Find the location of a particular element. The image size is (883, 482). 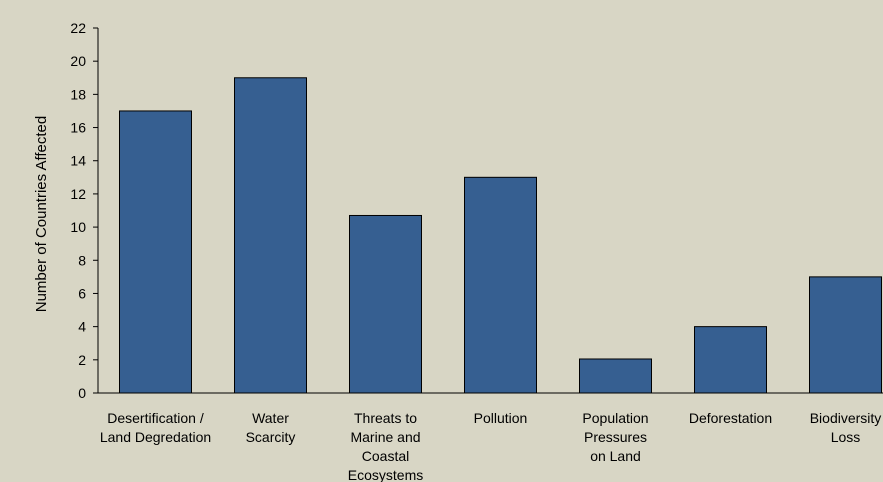

y-tick-label-0: 0 is located at coordinates (82, 393).